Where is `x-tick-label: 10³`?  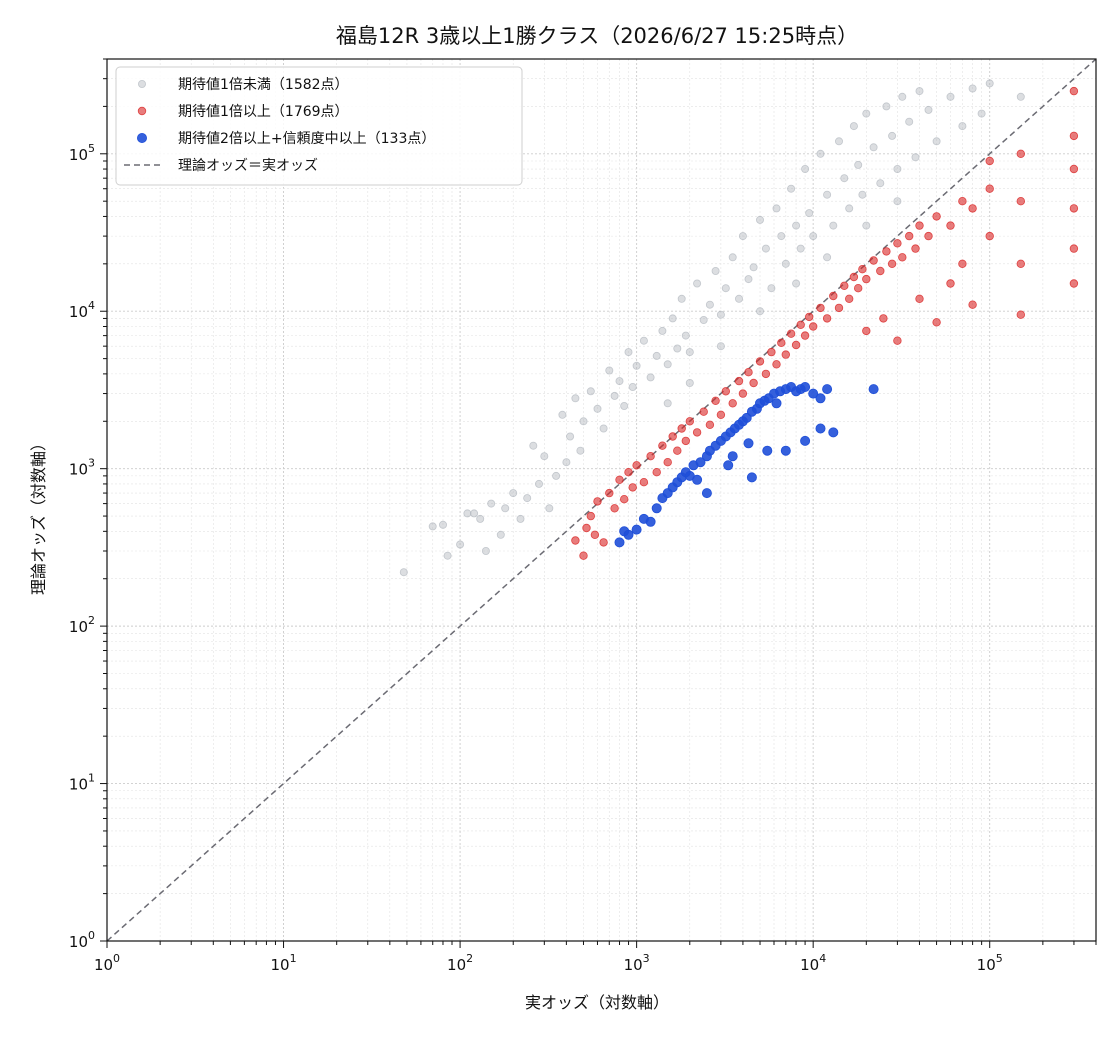
x-tick-label: 10³ is located at coordinates (637, 963).